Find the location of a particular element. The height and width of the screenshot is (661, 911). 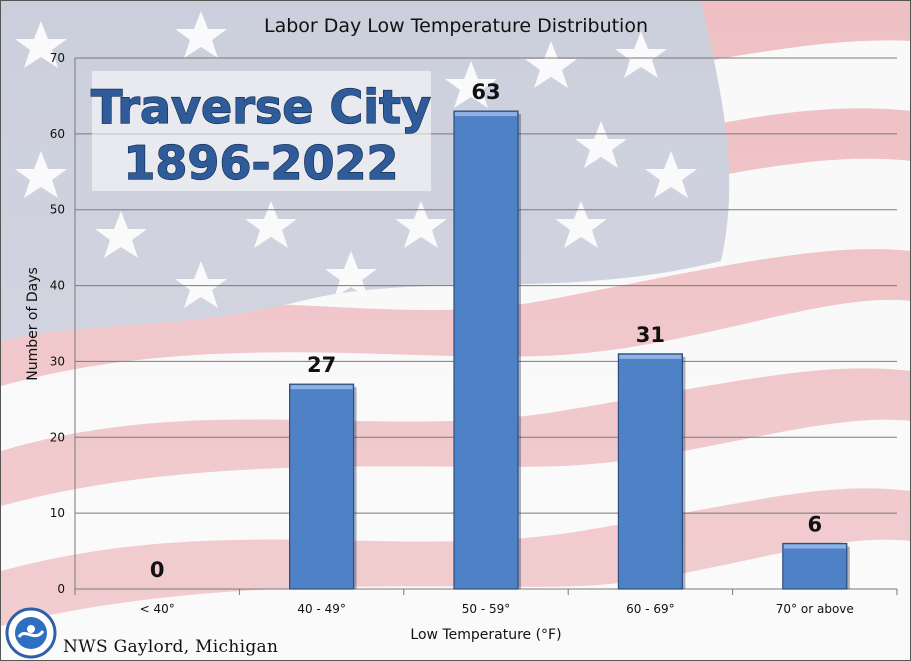

chart-title: Labor Day Low Temperature Distribution is located at coordinates (456, 26).